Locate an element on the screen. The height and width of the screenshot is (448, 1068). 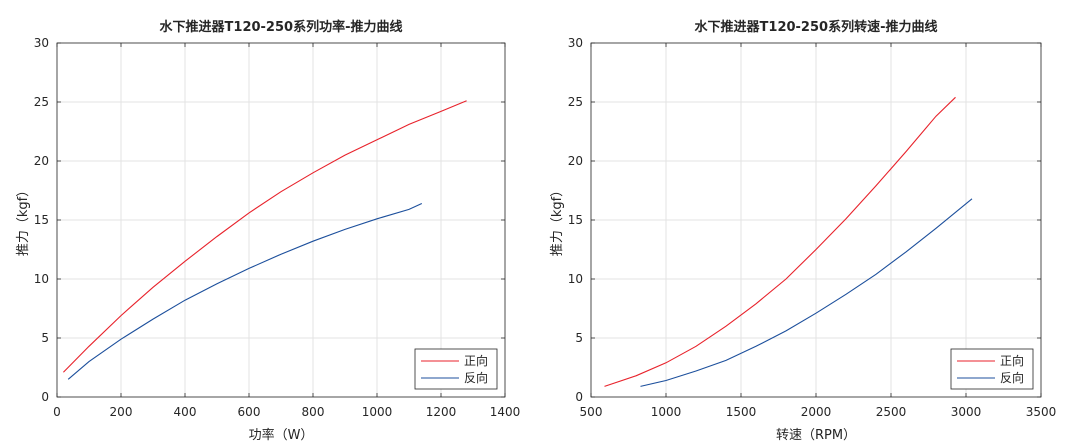
x-tick-label: 600 is located at coordinates (249, 412).